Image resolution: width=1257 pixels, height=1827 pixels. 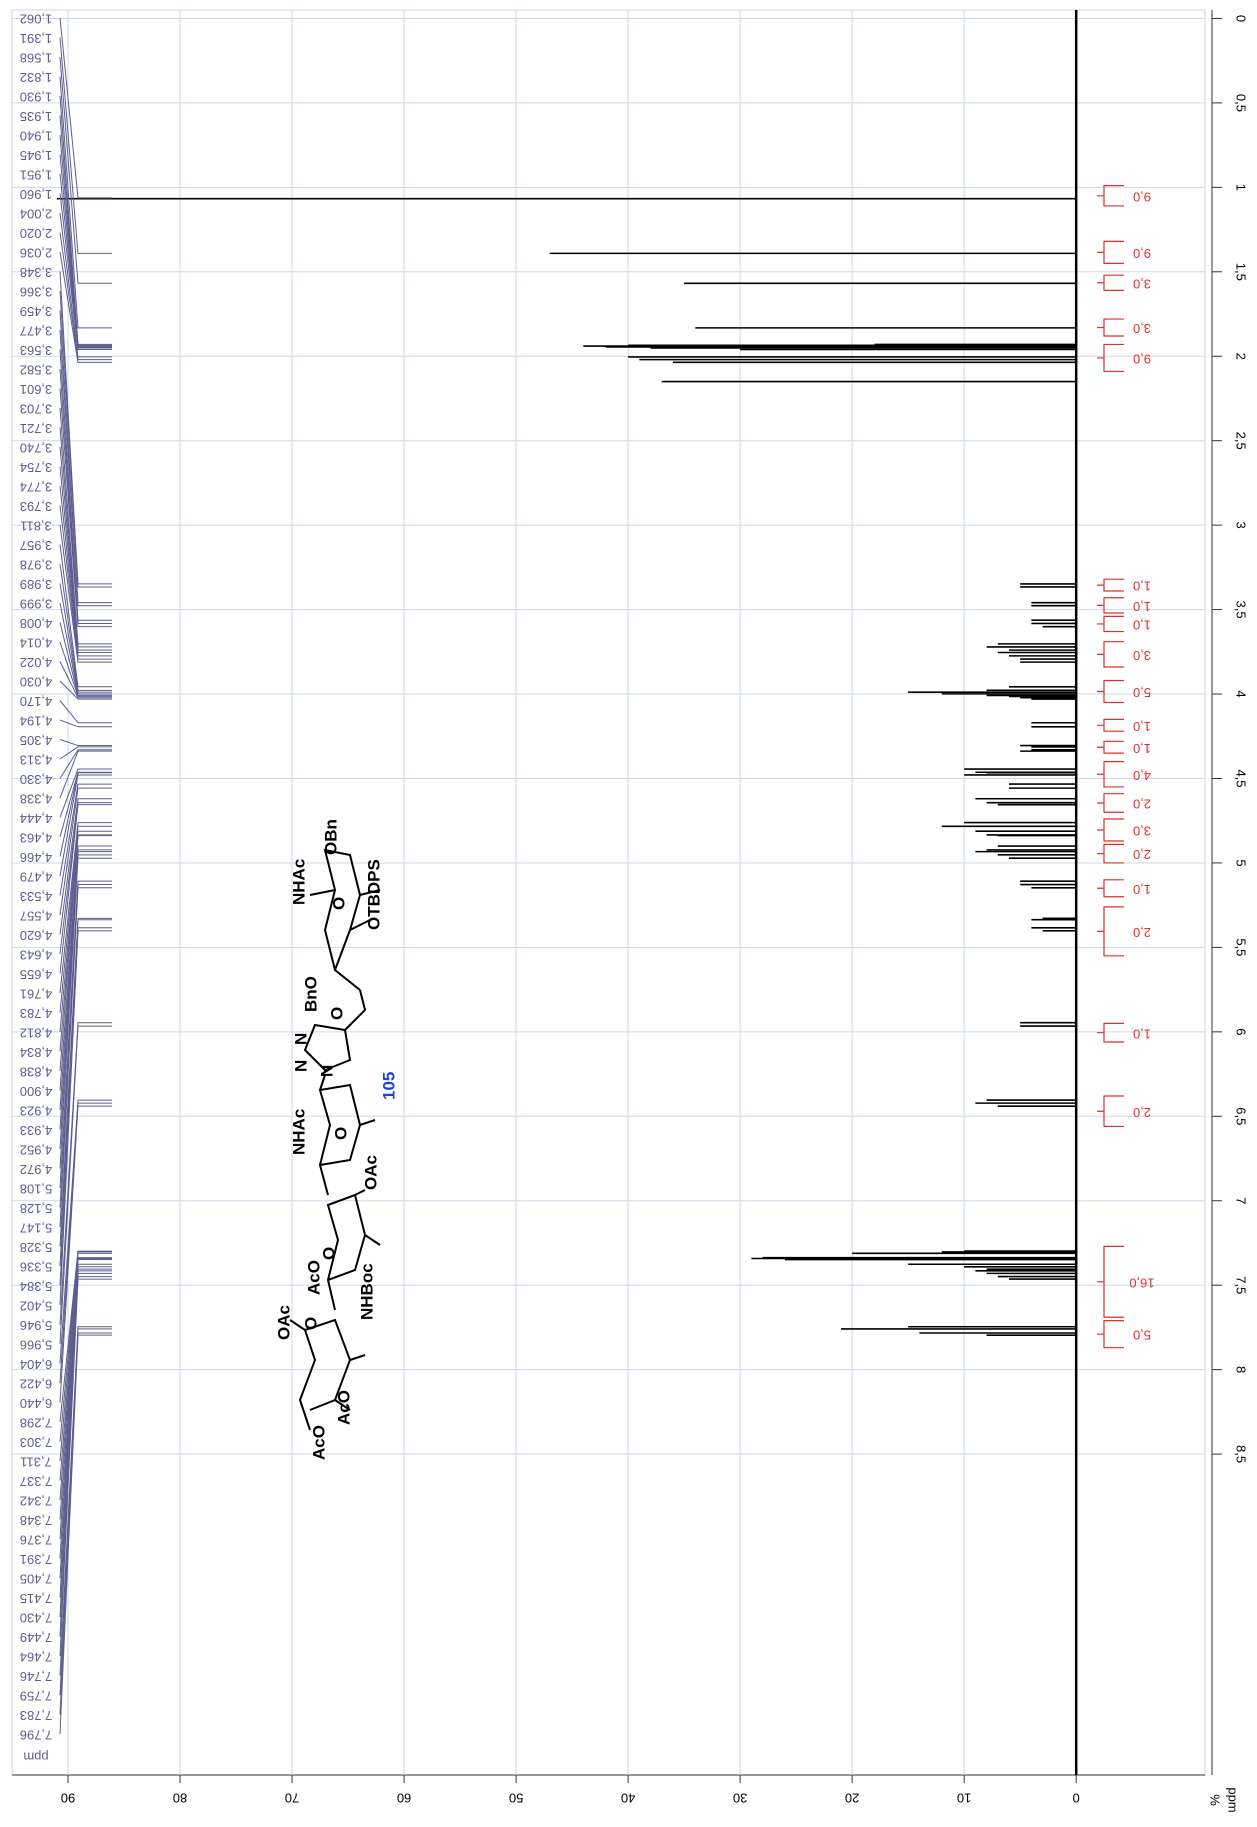 What do you see at coordinates (36, 1228) in the screenshot?
I see `peak-label: 5,147` at bounding box center [36, 1228].